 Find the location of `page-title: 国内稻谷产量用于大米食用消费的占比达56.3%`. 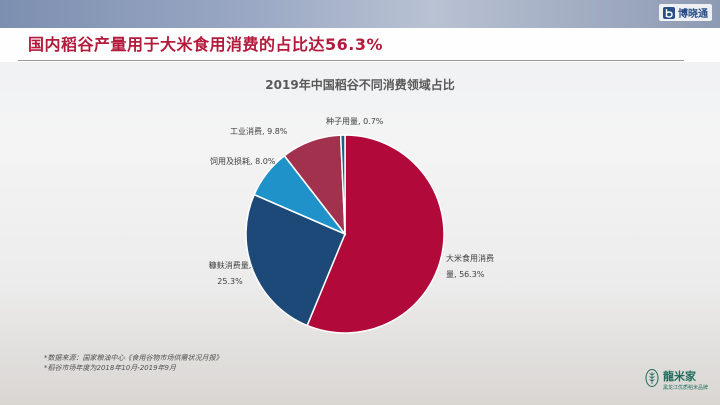

page-title: 国内稻谷产量用于大米食用消费的占比达56.3% is located at coordinates (206, 44).